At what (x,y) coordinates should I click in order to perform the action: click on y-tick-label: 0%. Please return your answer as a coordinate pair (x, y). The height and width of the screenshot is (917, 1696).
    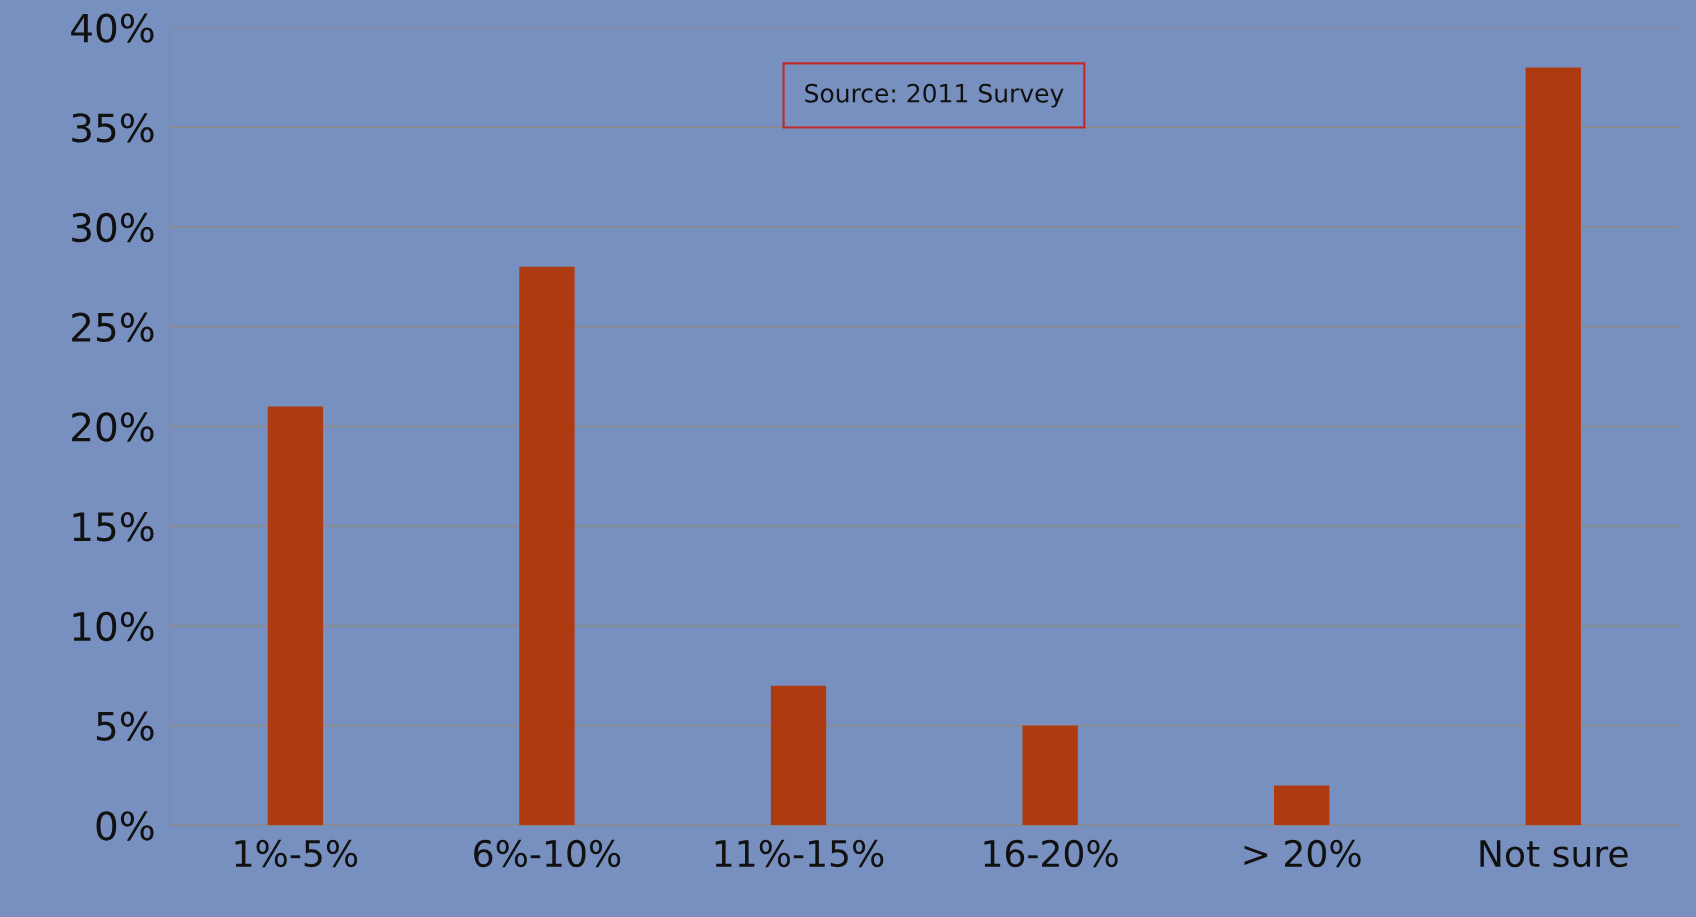
    Looking at the image, I should click on (125, 826).